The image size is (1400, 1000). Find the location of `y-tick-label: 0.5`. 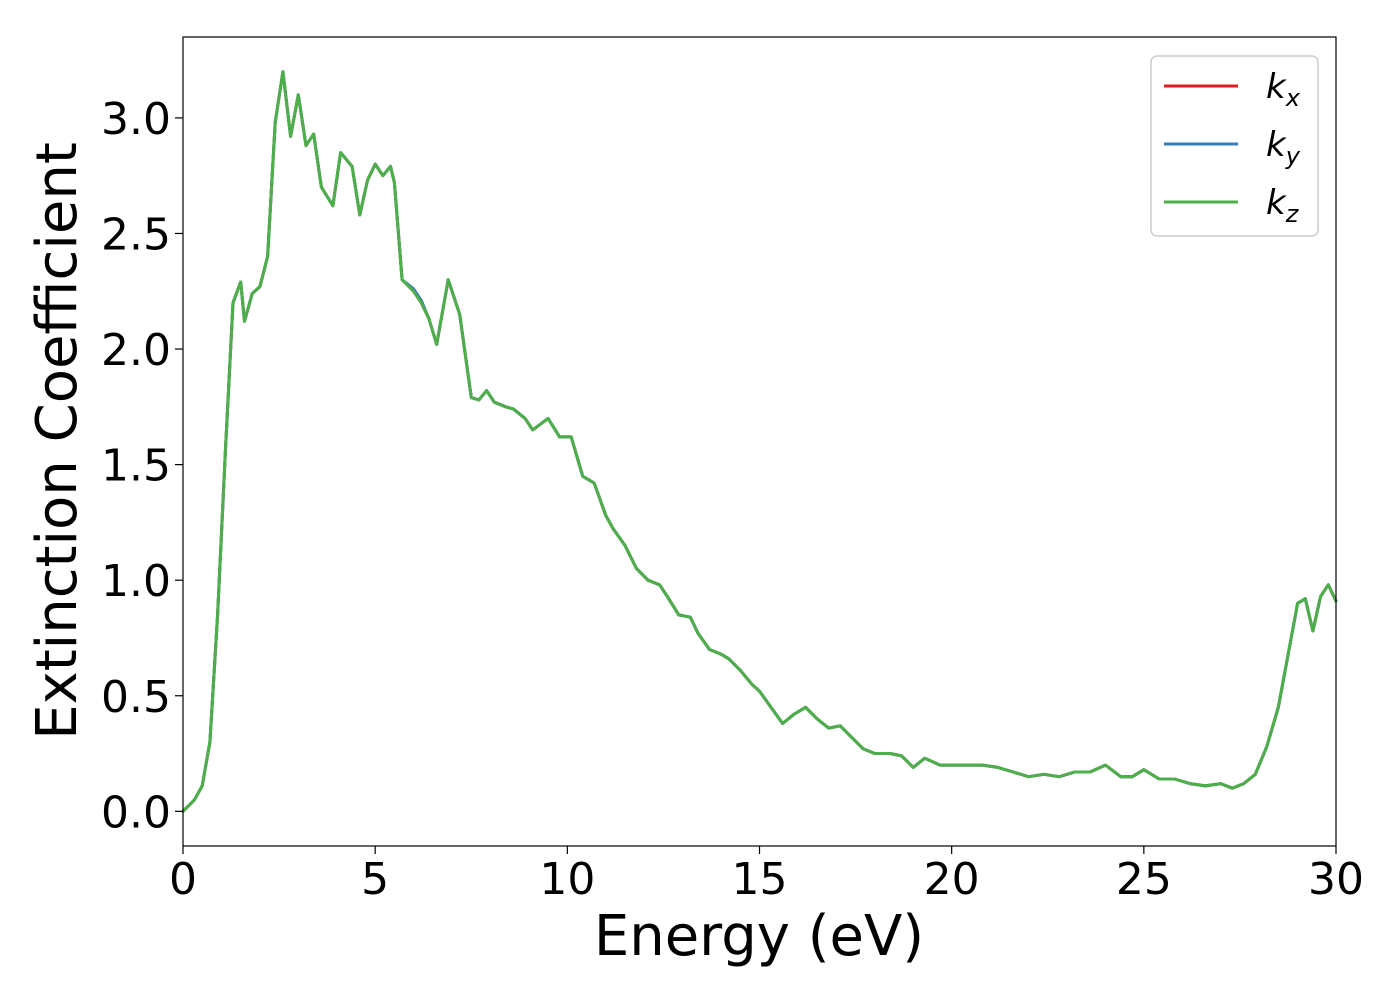

y-tick-label: 0.5 is located at coordinates (136, 697).